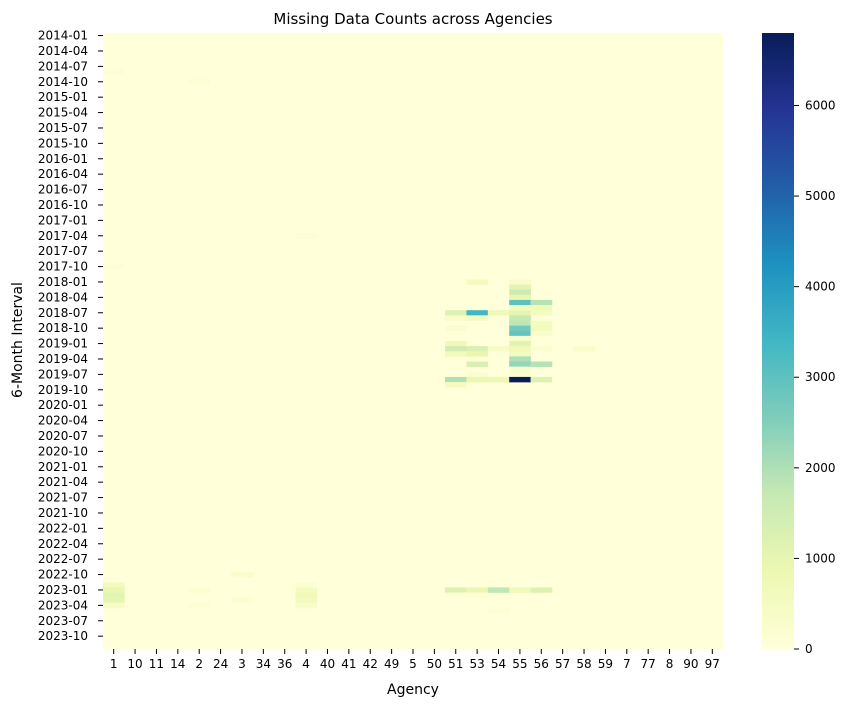 The image size is (852, 707). Describe the element at coordinates (605, 664) in the screenshot. I see `x-tick-label: 59` at that location.